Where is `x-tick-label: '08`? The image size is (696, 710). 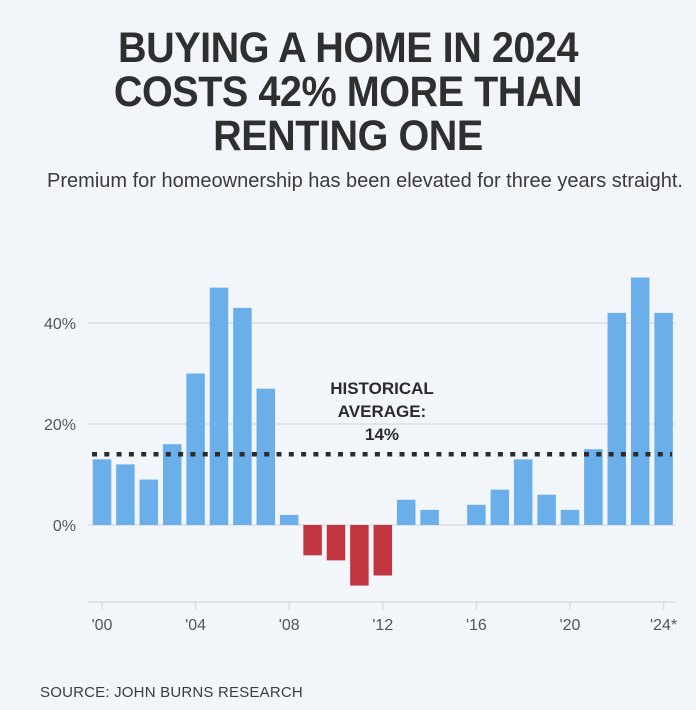
x-tick-label: '08 is located at coordinates (289, 625).